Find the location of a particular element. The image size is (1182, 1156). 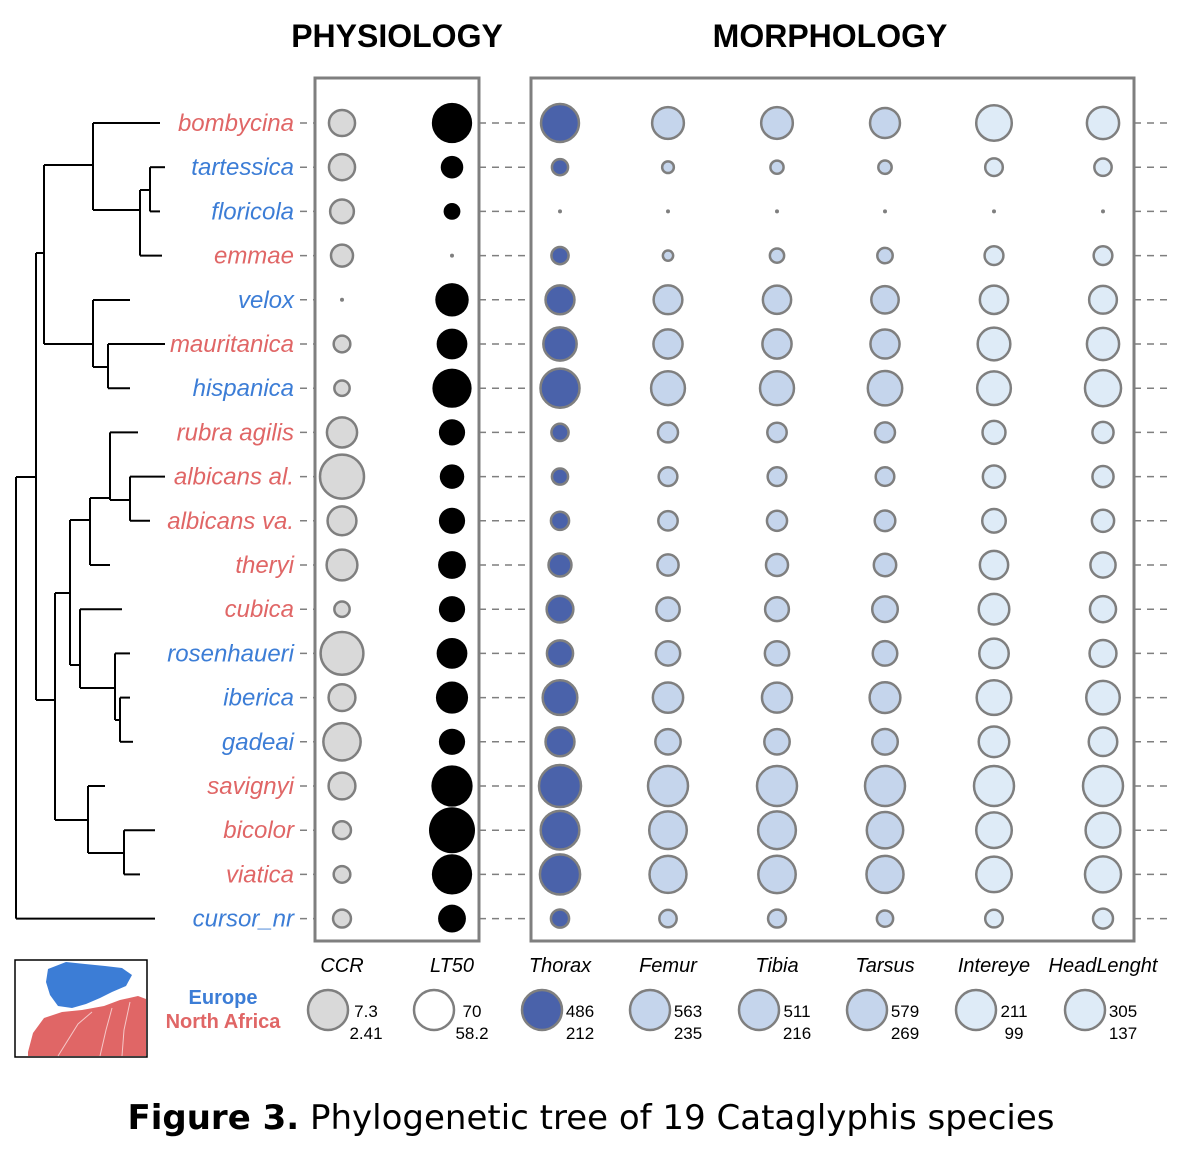

variable-label: Tibia is located at coordinates (776, 966).